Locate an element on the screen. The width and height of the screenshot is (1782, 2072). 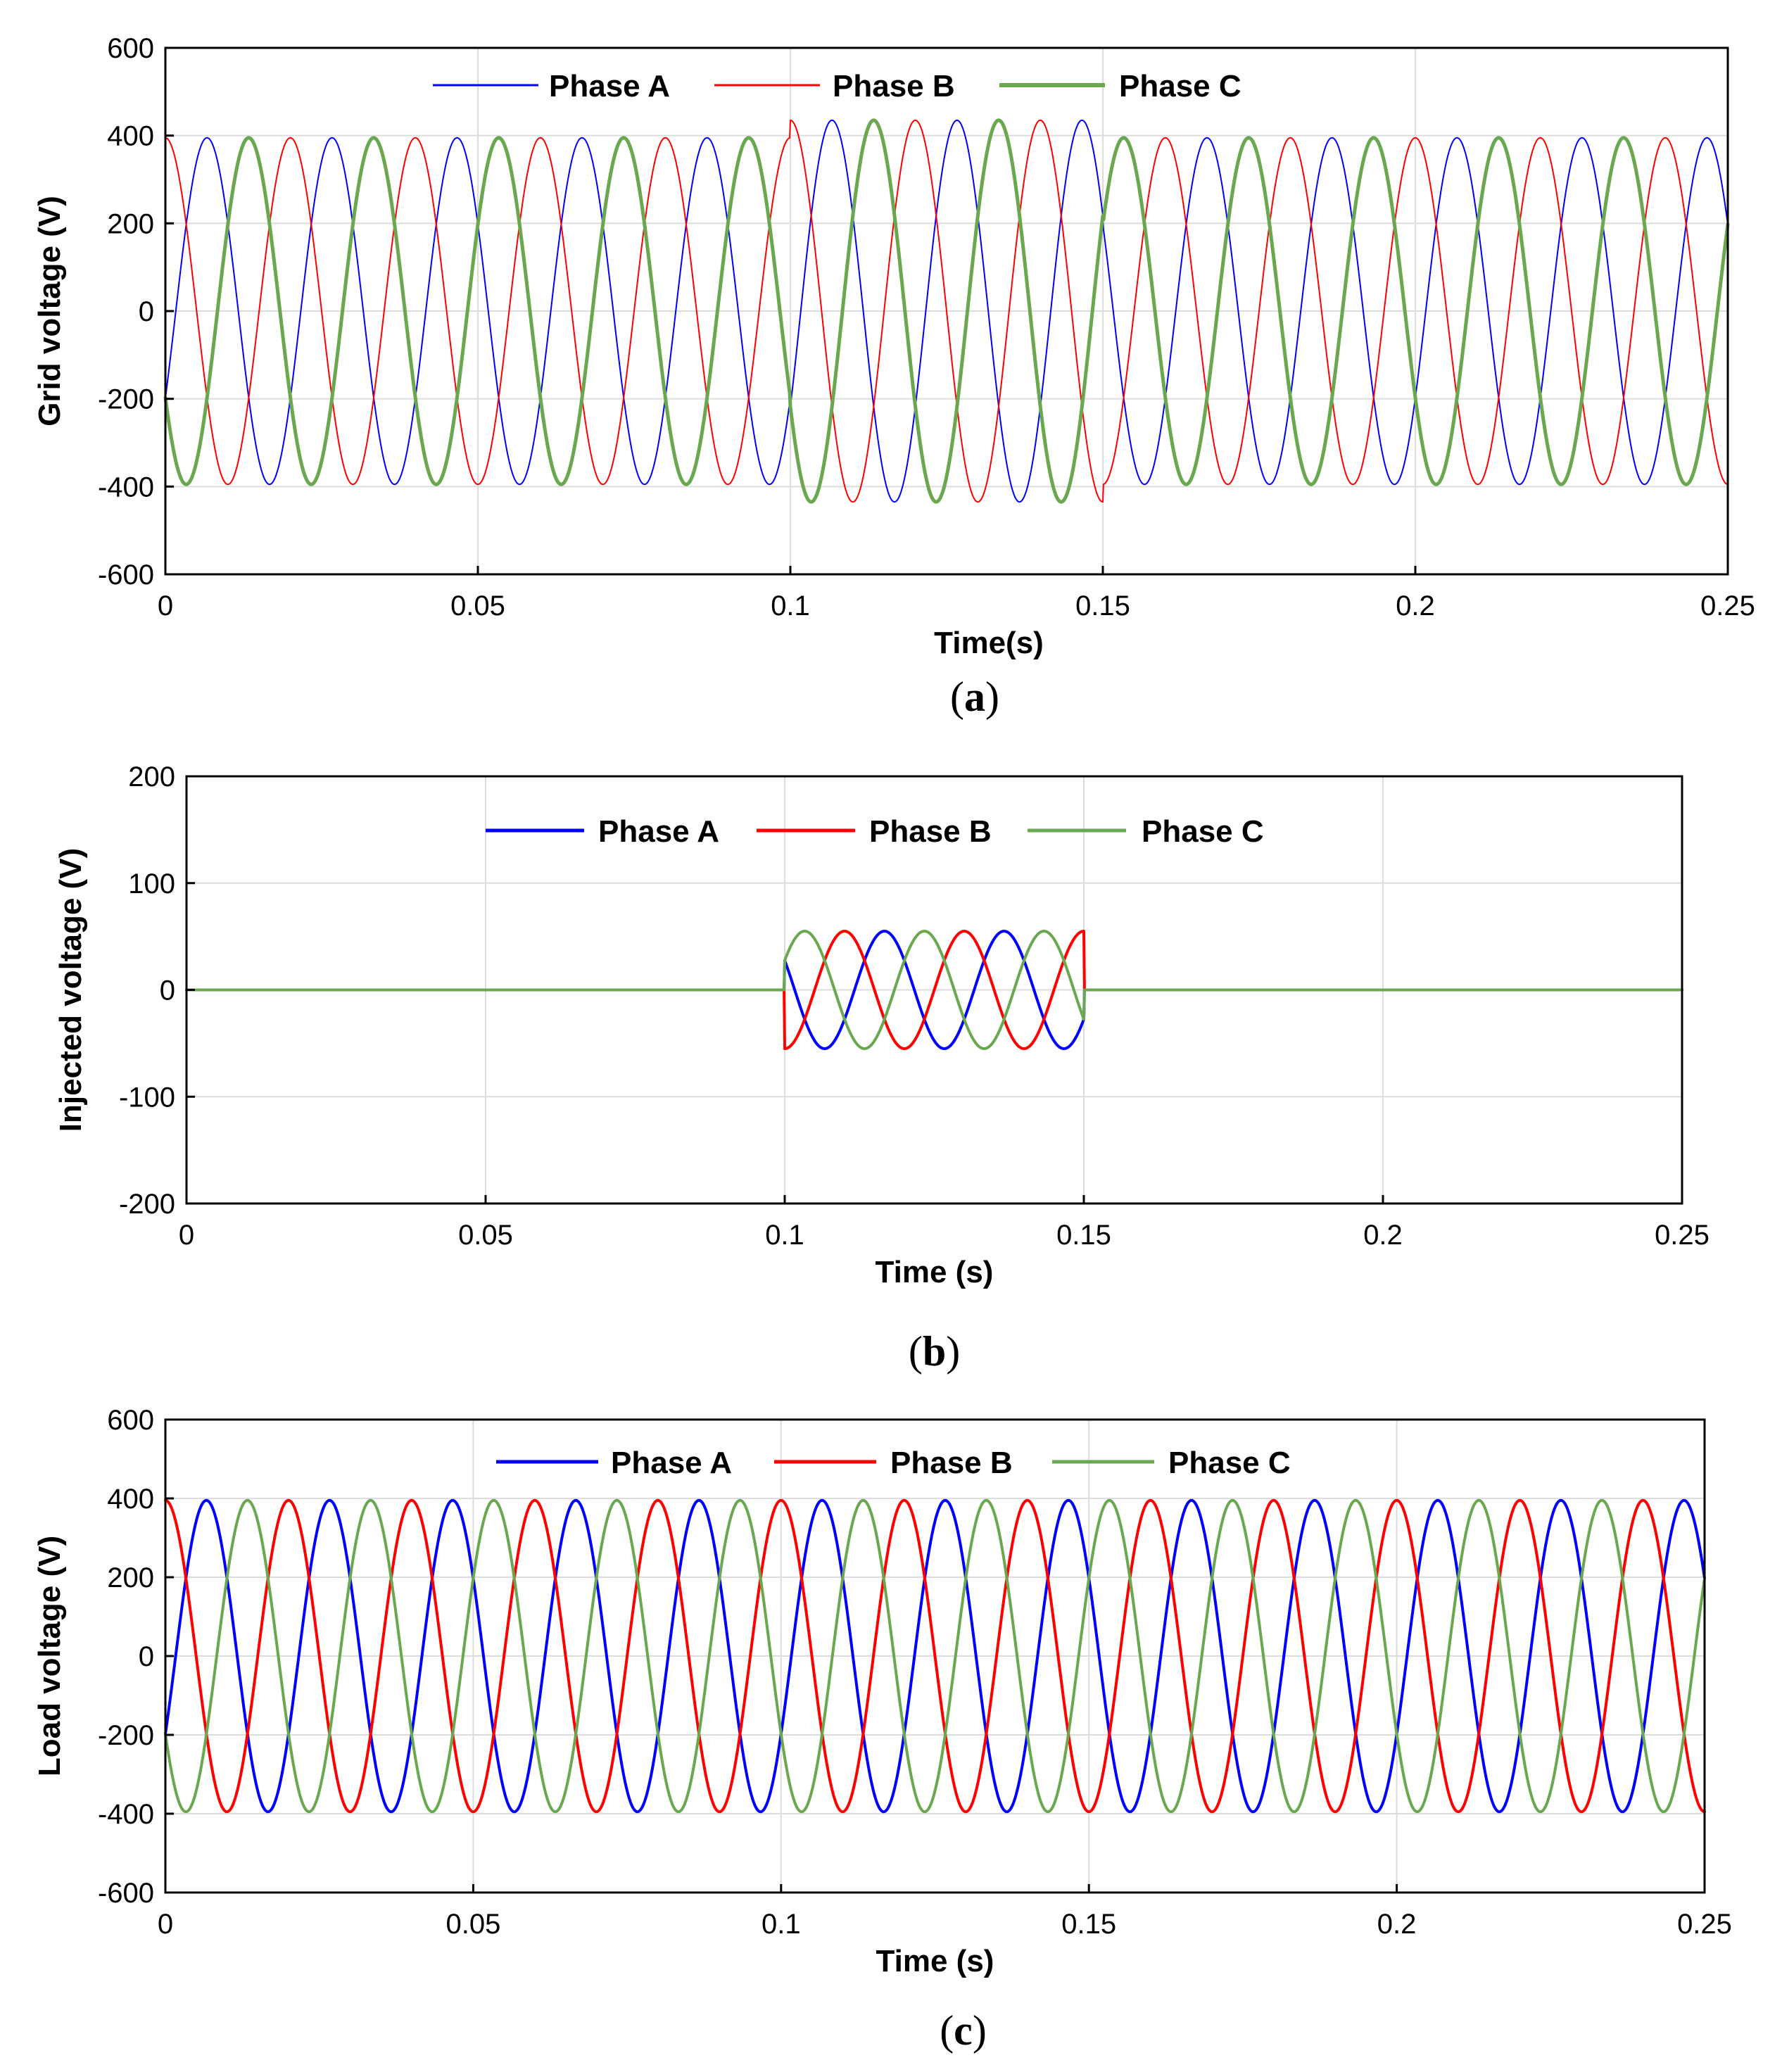
panel-caption: (b) is located at coordinates (934, 1351).